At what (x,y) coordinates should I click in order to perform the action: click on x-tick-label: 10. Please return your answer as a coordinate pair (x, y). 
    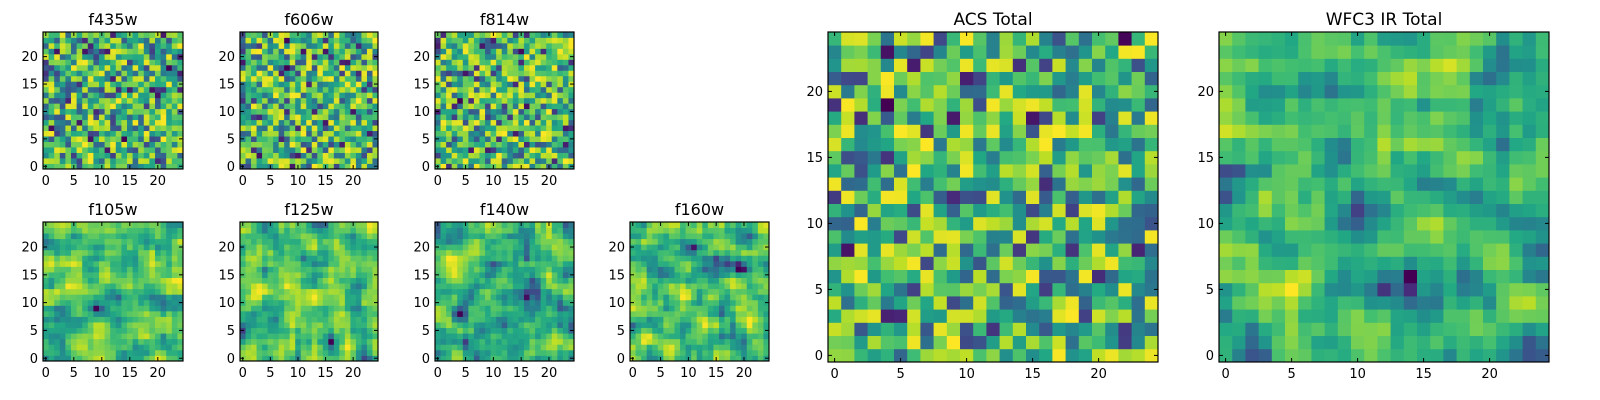
    Looking at the image, I should click on (688, 373).